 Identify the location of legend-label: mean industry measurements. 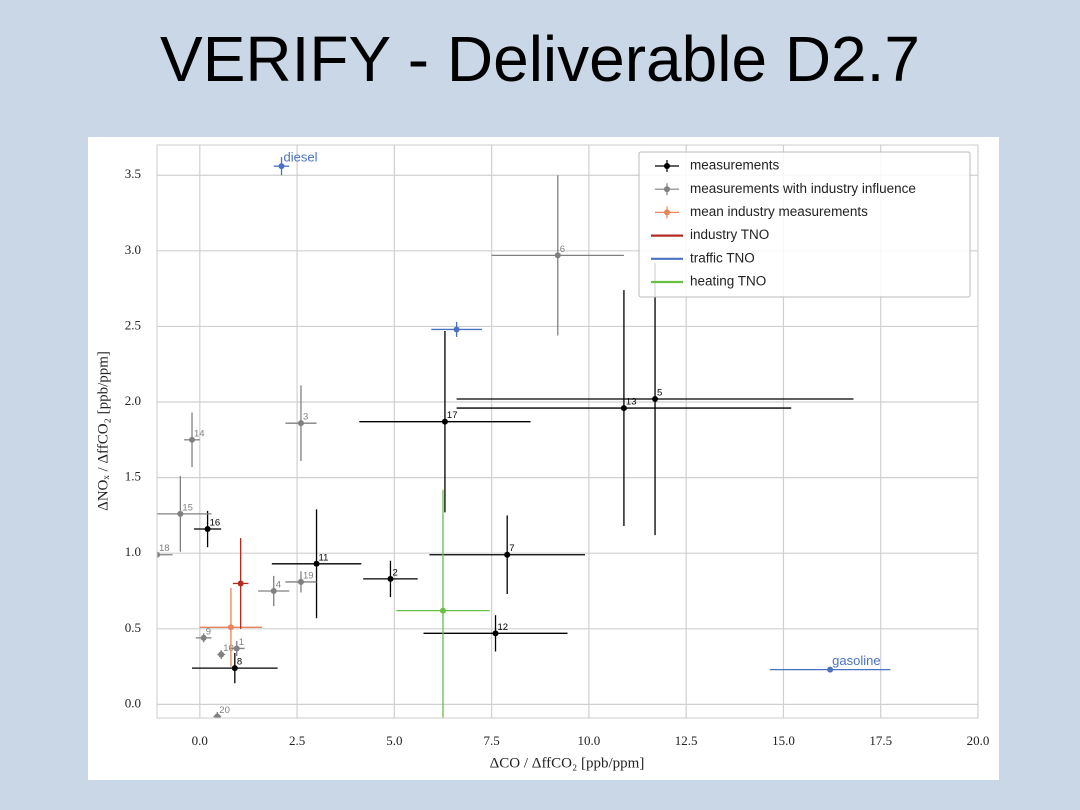
(779, 211).